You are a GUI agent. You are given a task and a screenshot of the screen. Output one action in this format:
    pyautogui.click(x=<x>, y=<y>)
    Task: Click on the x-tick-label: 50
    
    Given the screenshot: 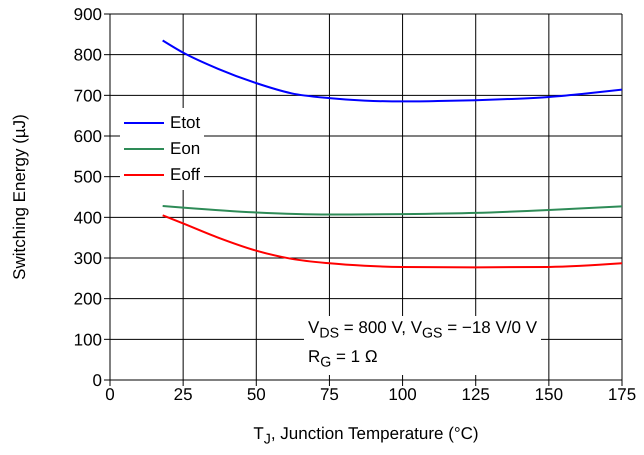 What is the action you would take?
    pyautogui.click(x=256, y=394)
    